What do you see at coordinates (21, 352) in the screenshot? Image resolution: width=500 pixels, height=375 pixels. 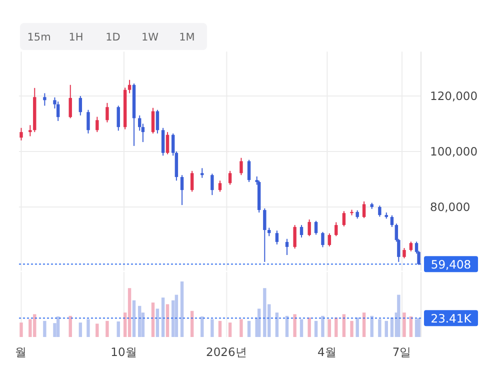 I see `x-tick-label: 월` at bounding box center [21, 352].